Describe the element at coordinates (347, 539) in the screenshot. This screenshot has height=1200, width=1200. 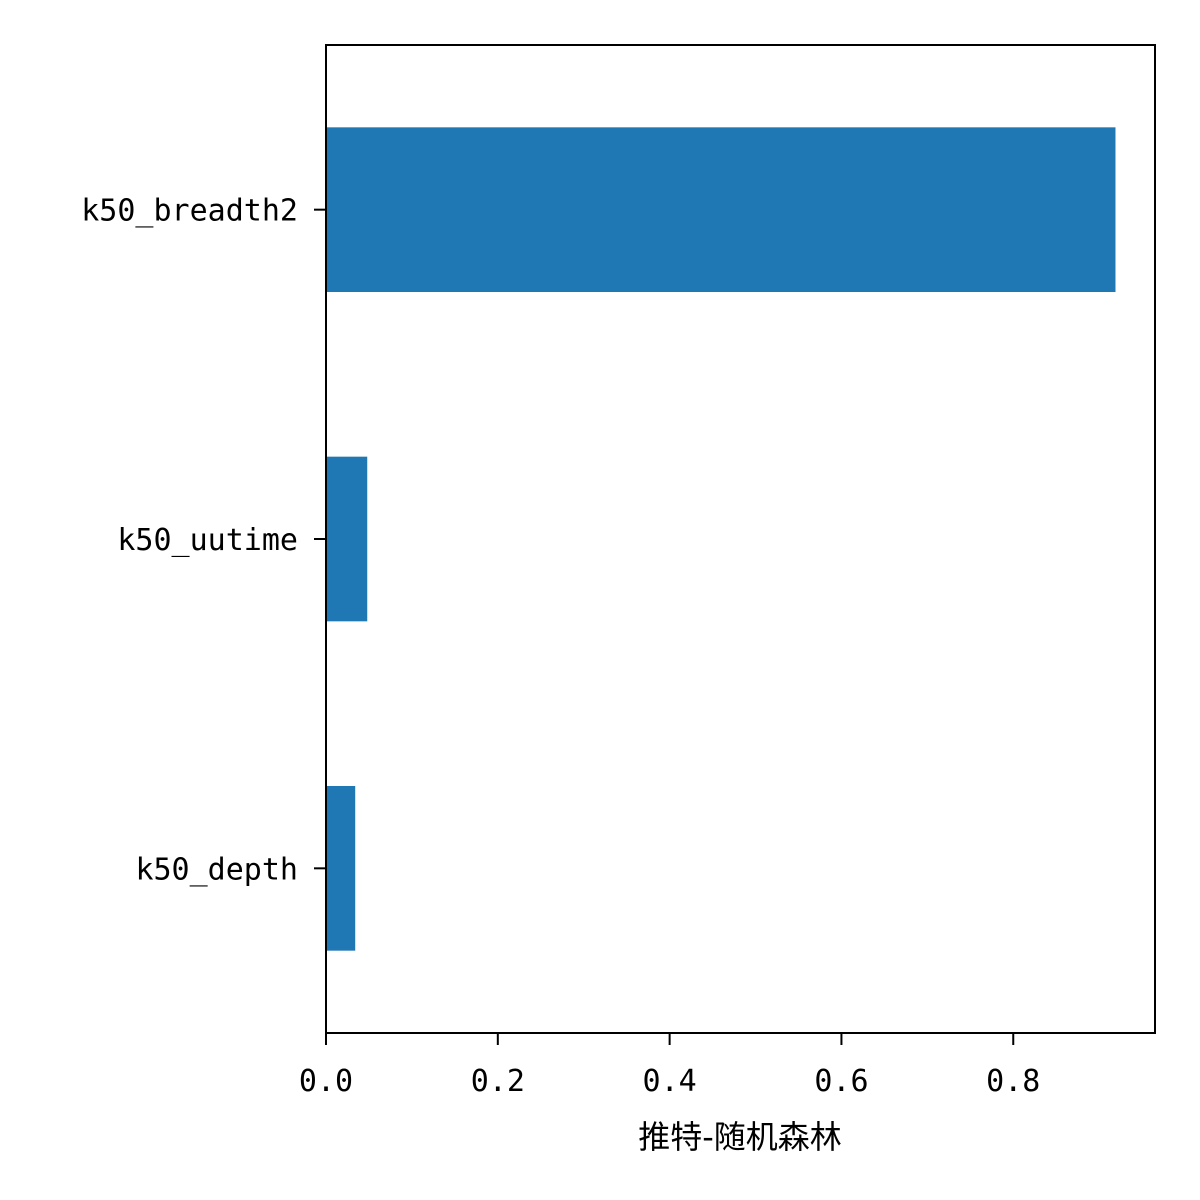
I see `bar-k50_uutime` at that location.